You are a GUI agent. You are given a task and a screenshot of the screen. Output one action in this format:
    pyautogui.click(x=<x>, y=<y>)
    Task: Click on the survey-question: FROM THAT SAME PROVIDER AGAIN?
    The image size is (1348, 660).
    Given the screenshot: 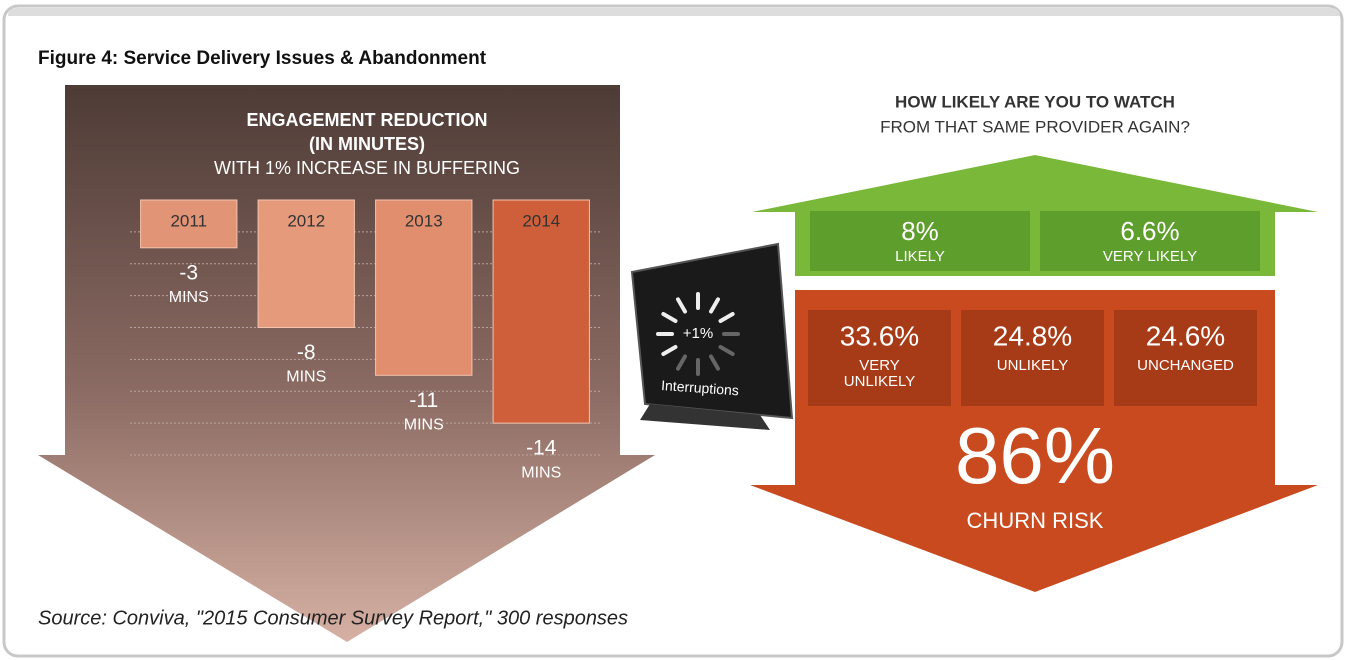 What is the action you would take?
    pyautogui.click(x=1035, y=126)
    